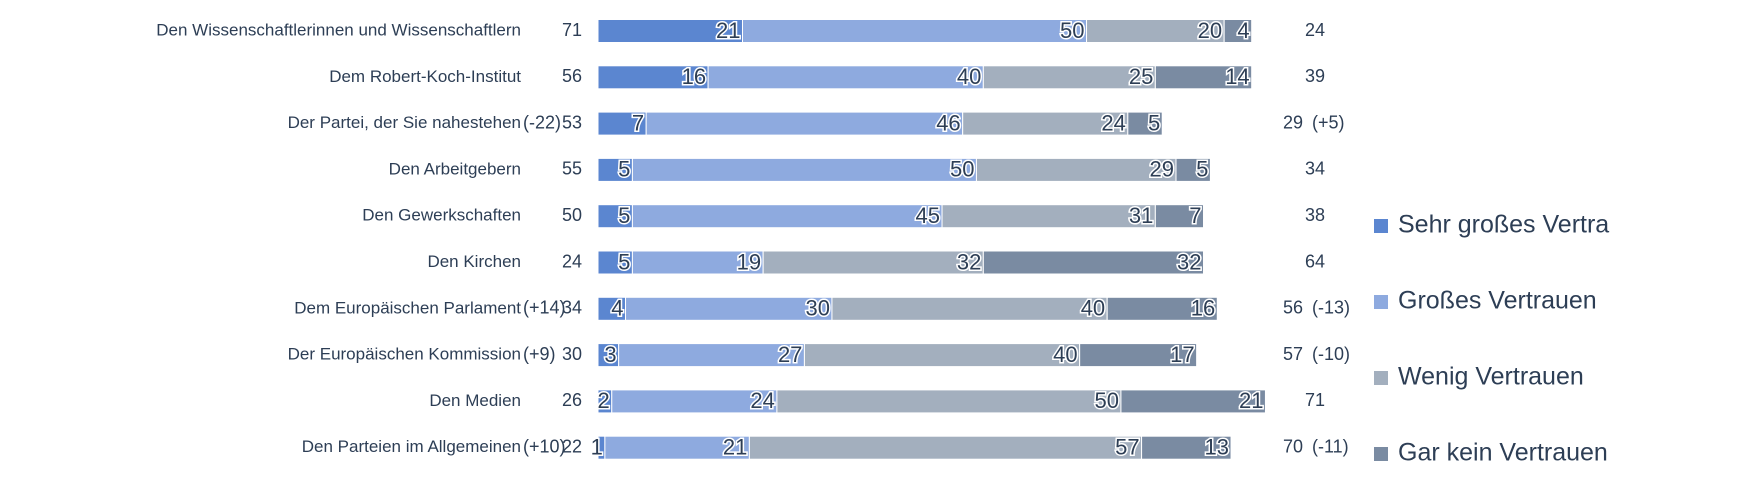 This screenshot has width=1760, height=480. I want to click on right-total: 39, so click(1315, 76).